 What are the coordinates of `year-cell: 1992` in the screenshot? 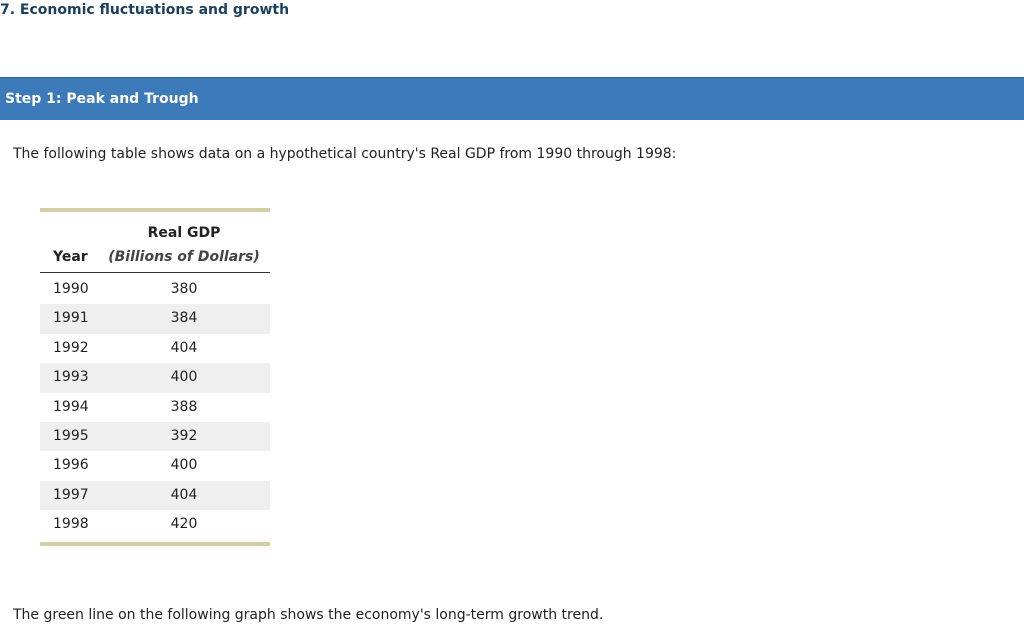 It's located at (71, 347).